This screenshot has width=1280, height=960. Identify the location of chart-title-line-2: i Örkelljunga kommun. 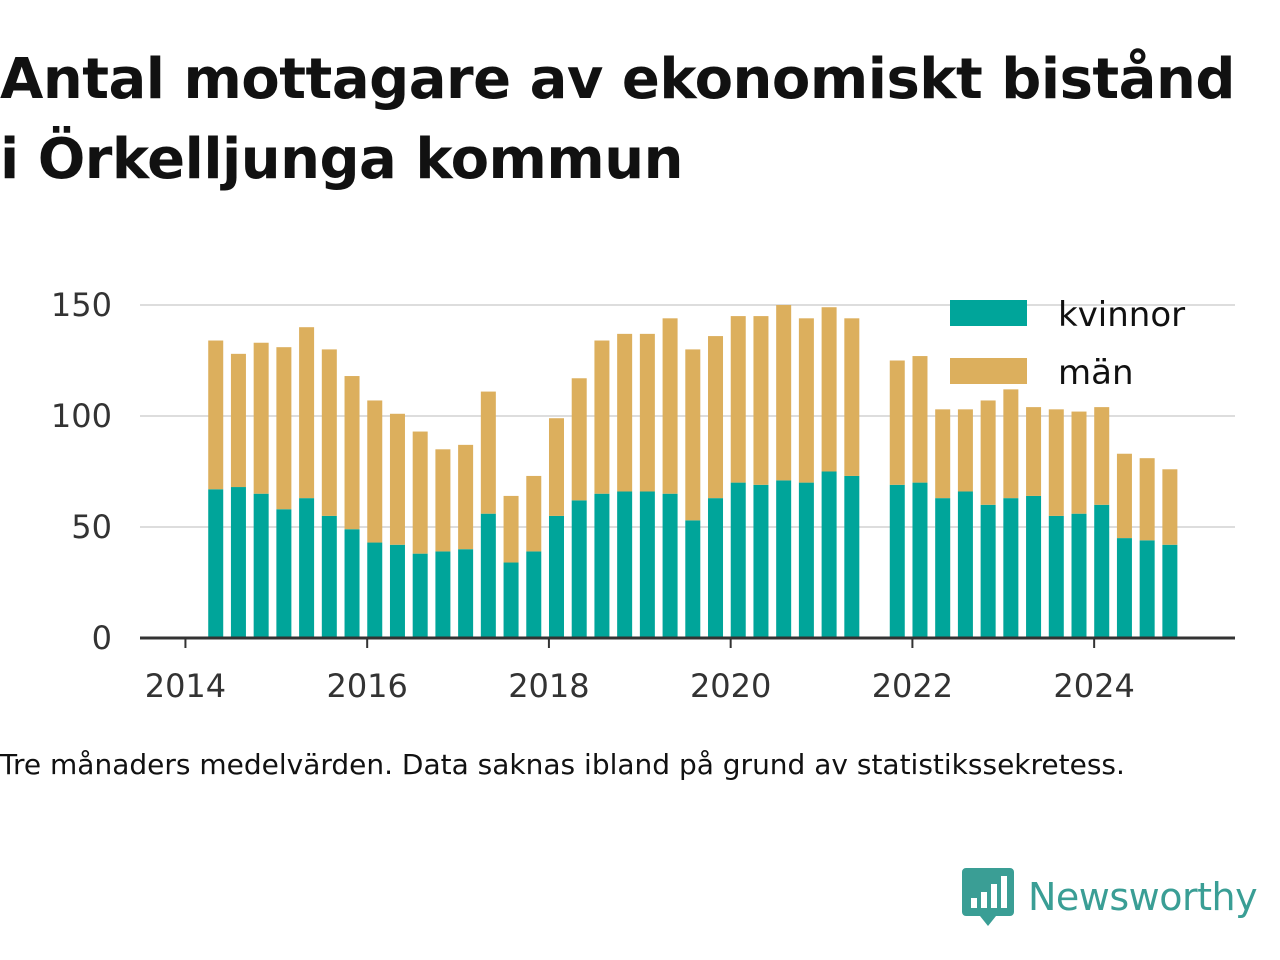
(341, 159).